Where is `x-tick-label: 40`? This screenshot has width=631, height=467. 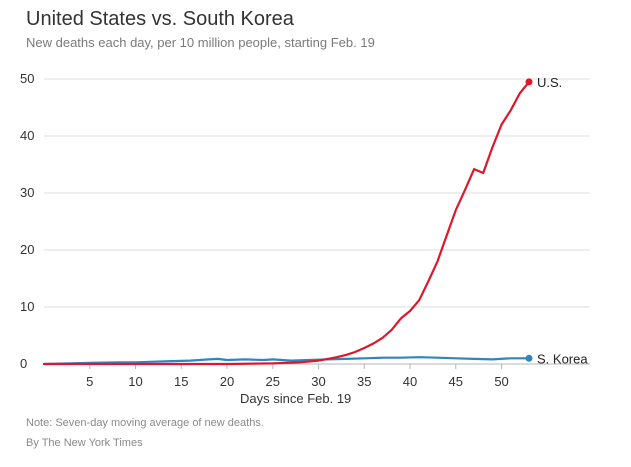
x-tick-label: 40 is located at coordinates (410, 381).